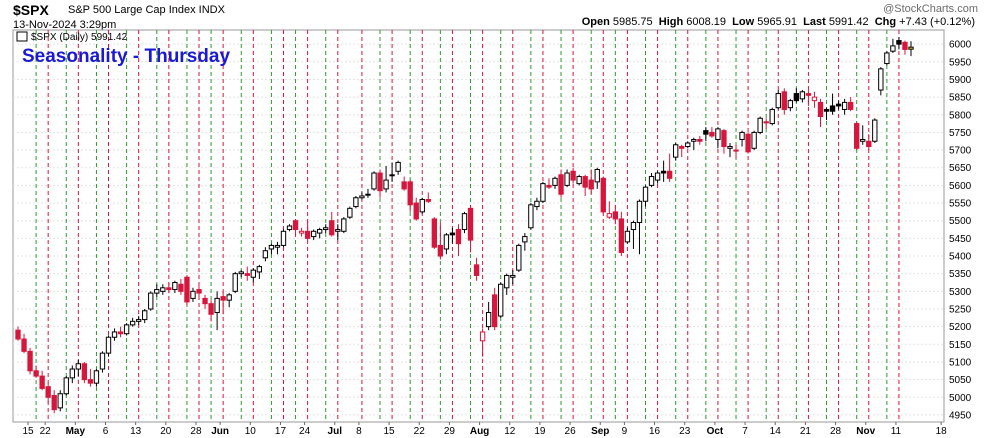  What do you see at coordinates (960, 292) in the screenshot?
I see `y-tick-label: 5300` at bounding box center [960, 292].